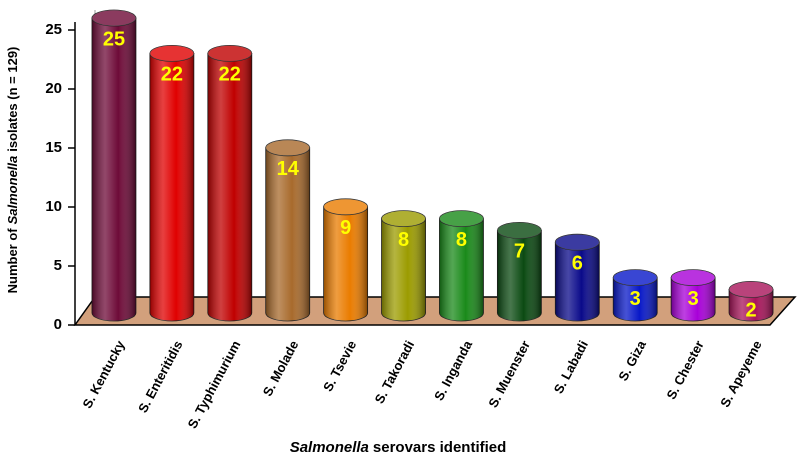  Describe the element at coordinates (439, 447) in the screenshot. I see `x-title-part: serovars identified` at that location.